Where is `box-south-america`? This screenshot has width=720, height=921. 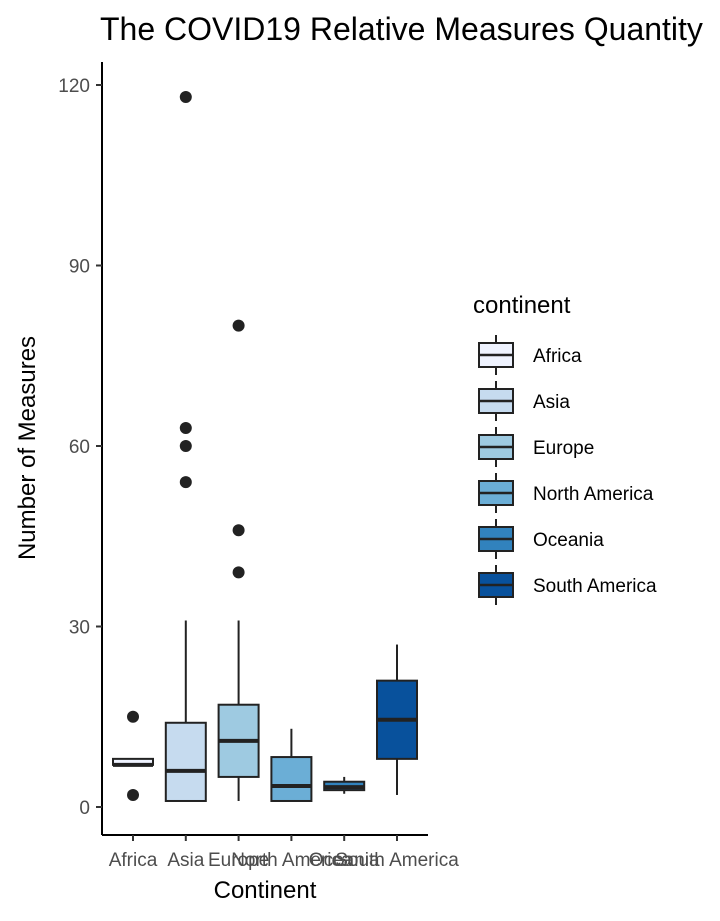 box-south-america is located at coordinates (397, 719).